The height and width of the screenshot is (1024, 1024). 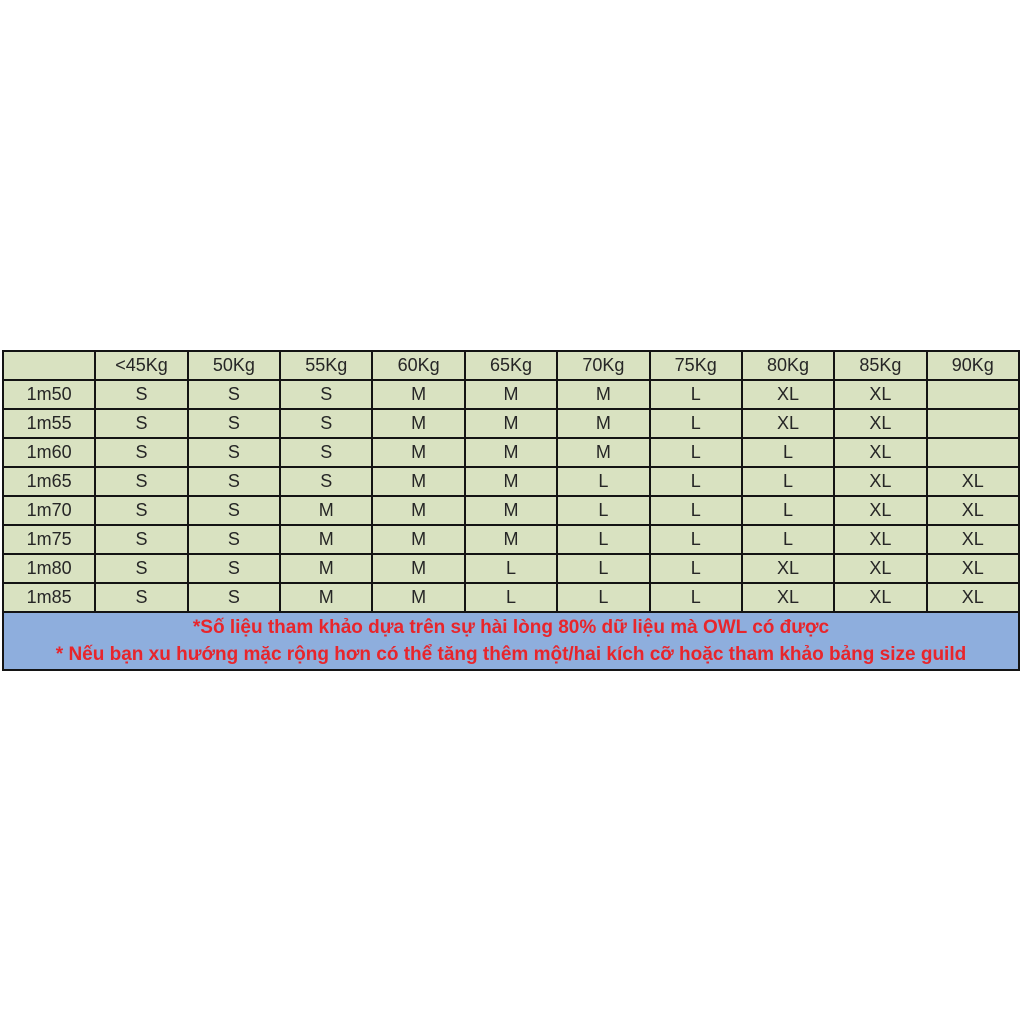 What do you see at coordinates (49, 452) in the screenshot?
I see `height-label: 1m60` at bounding box center [49, 452].